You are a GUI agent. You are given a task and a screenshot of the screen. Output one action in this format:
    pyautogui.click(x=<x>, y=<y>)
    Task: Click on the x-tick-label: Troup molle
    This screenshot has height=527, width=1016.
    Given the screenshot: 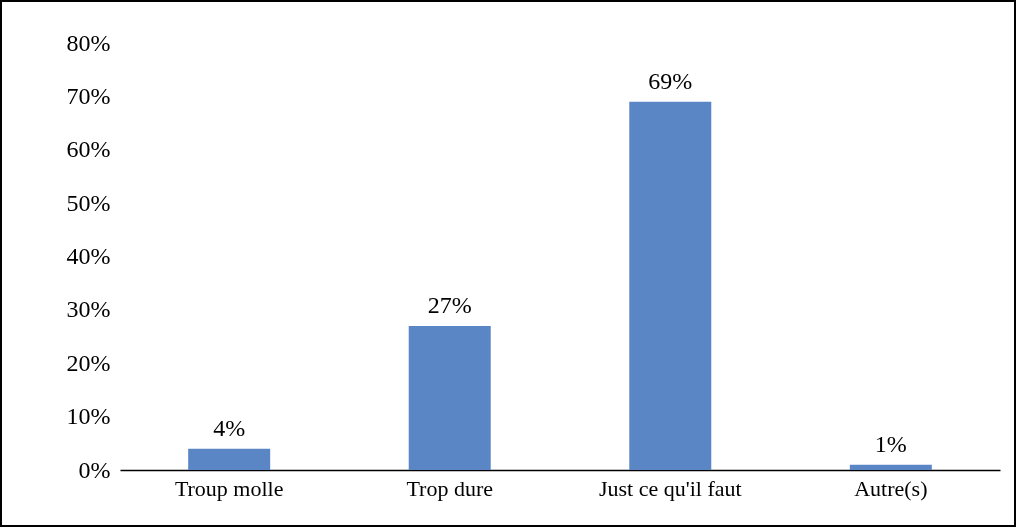 What is the action you would take?
    pyautogui.click(x=229, y=488)
    